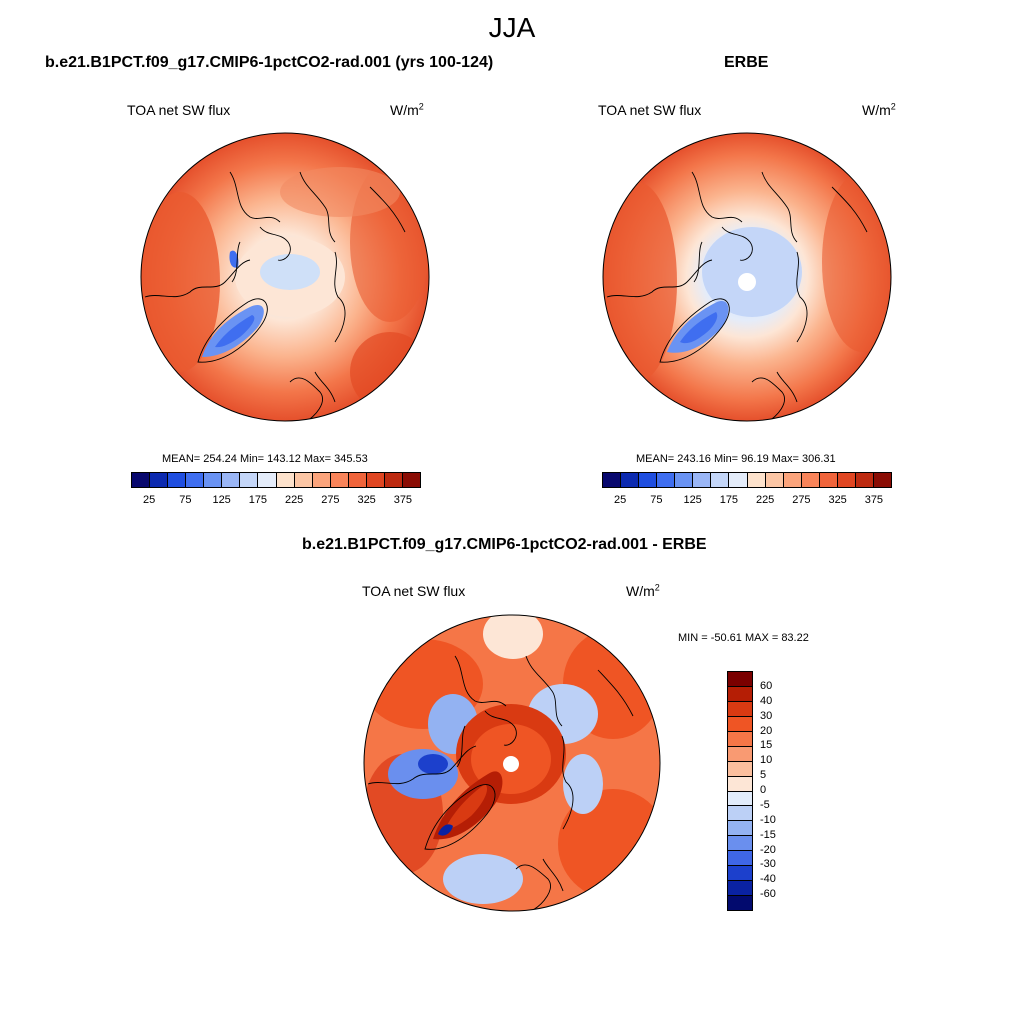 This screenshot has width=1024, height=1024. What do you see at coordinates (221, 500) in the screenshot?
I see `model-colorbar-tick-label: 125` at bounding box center [221, 500].